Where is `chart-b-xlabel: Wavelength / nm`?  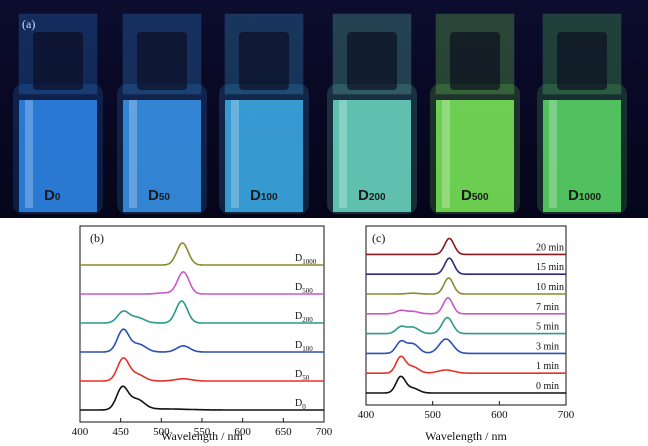
chart-b-xlabel: Wavelength / nm is located at coordinates (202, 436).